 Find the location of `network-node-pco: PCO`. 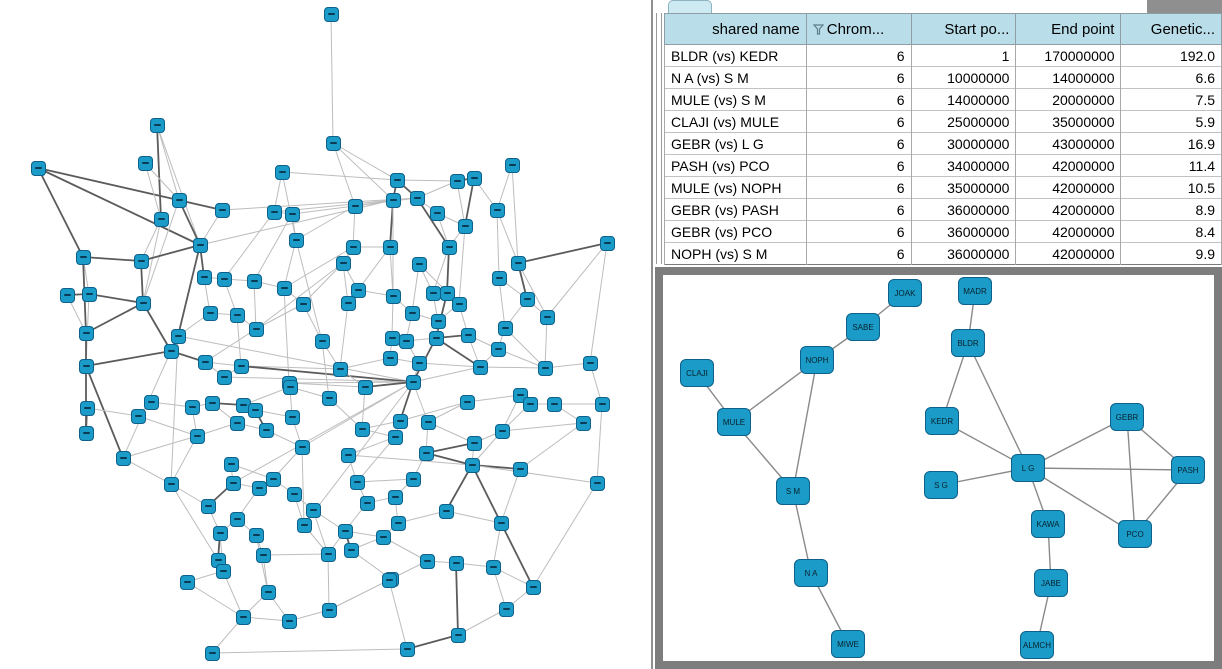

network-node-pco: PCO is located at coordinates (1135, 534).